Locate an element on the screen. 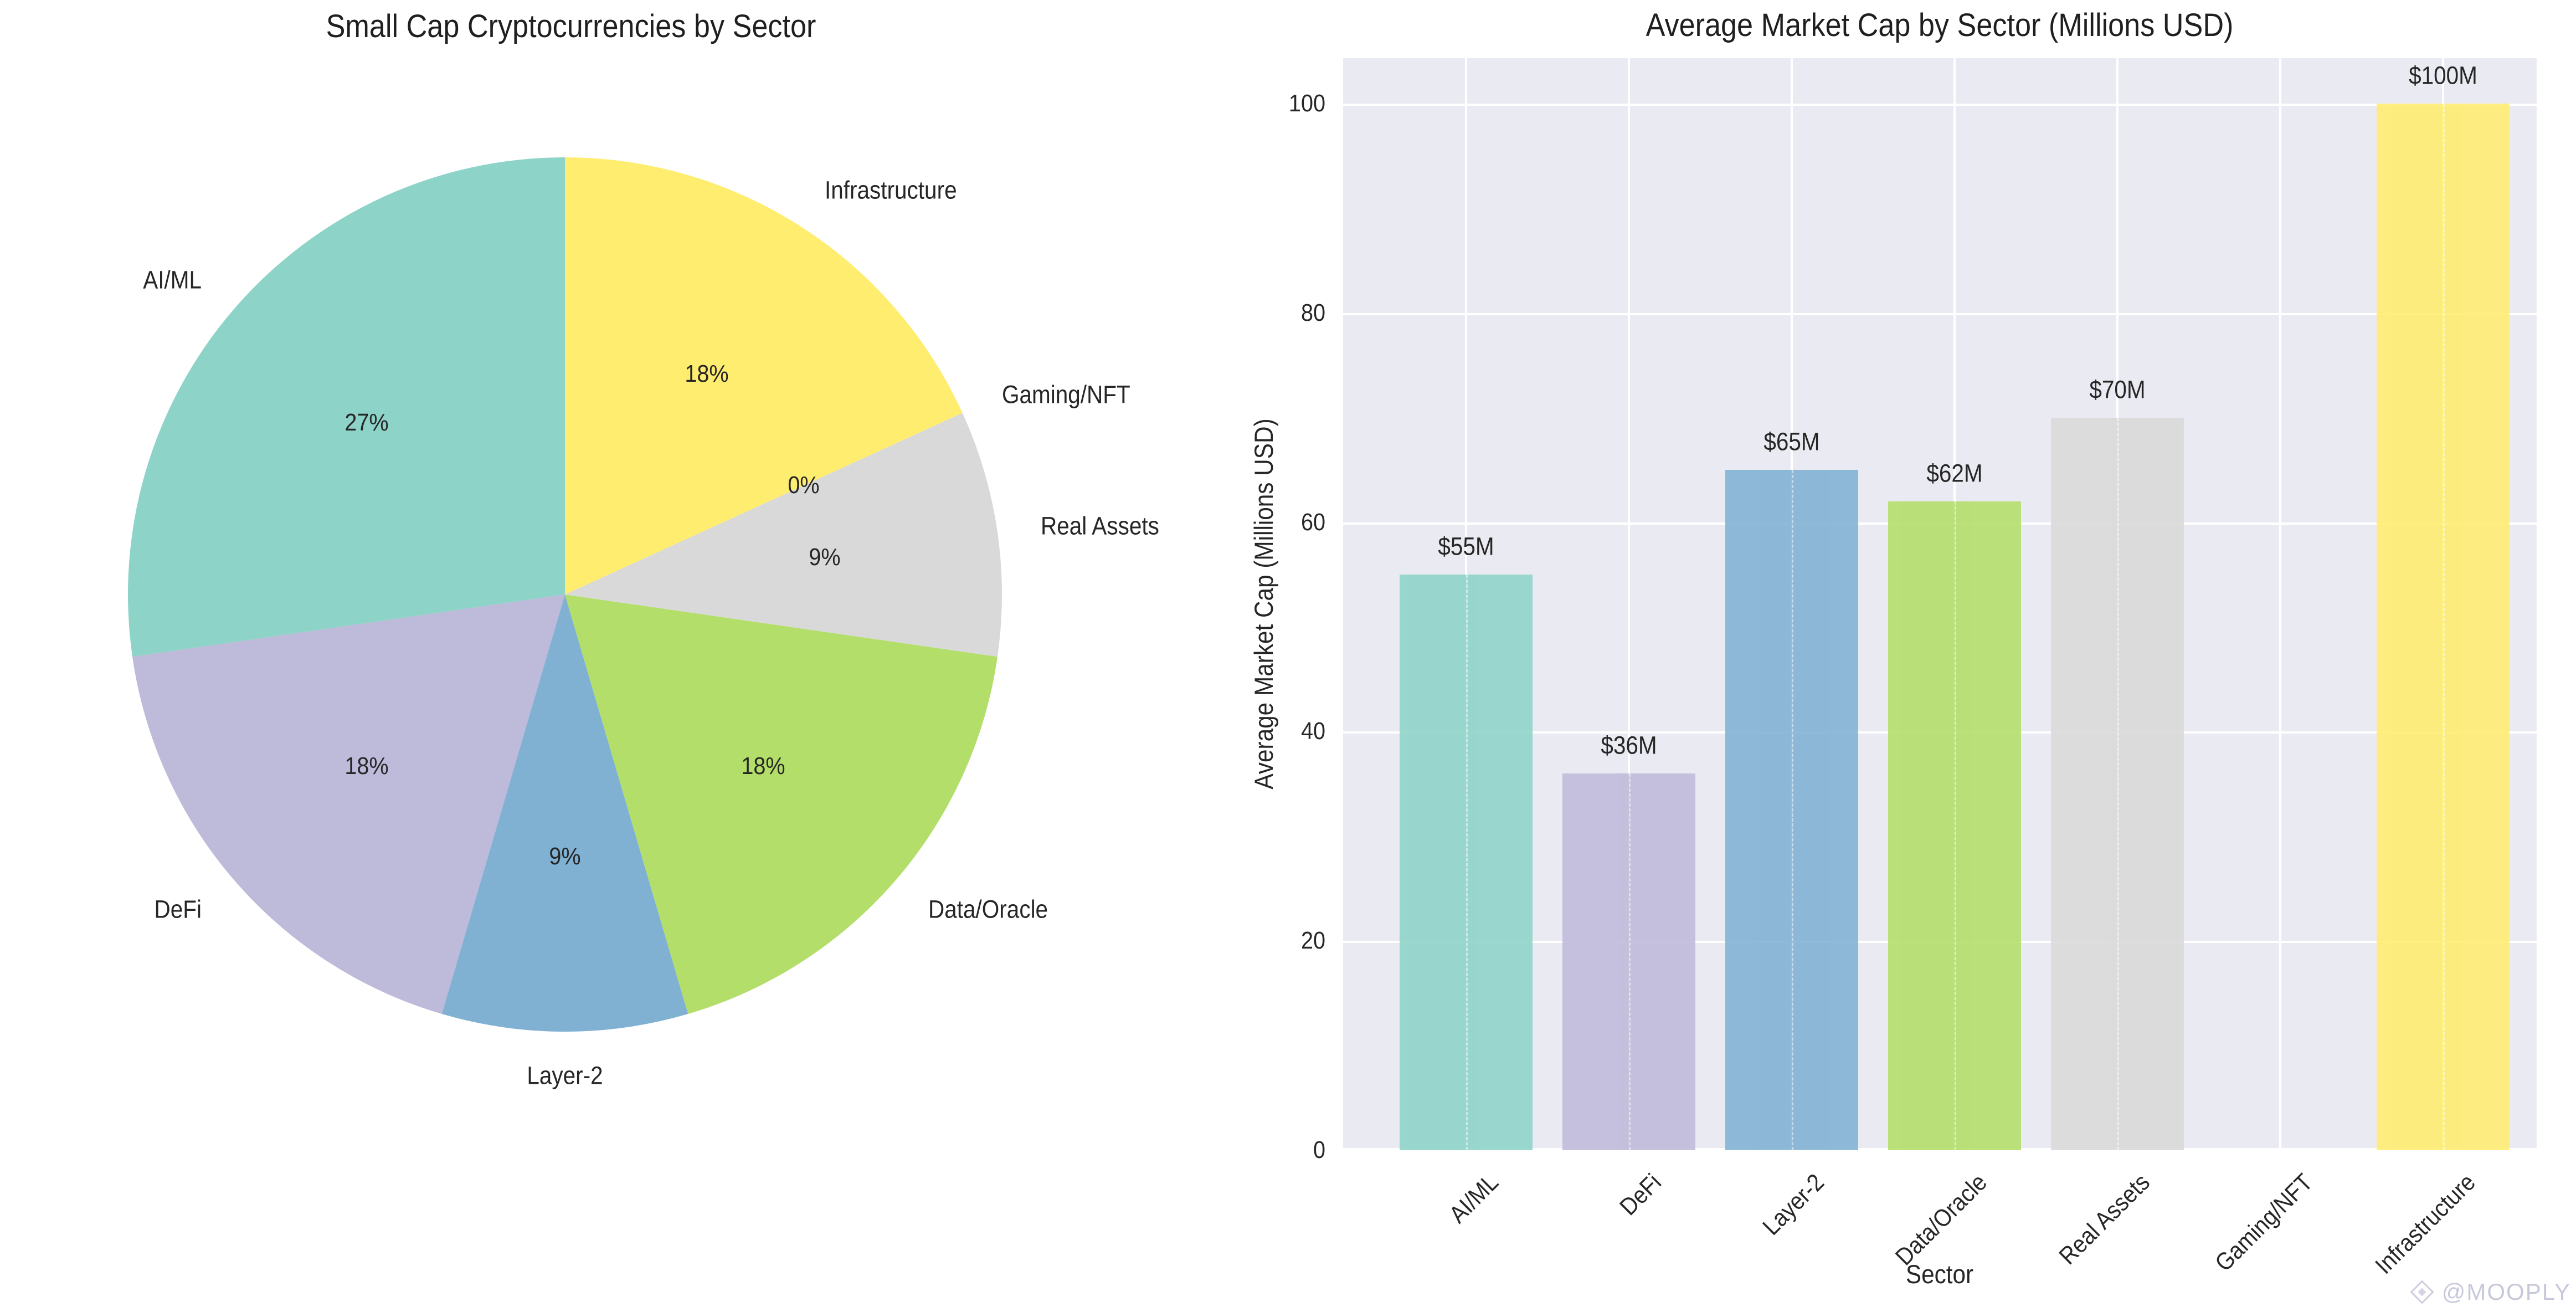 The width and height of the screenshot is (2576, 1312). bar-value-3: $62M is located at coordinates (1954, 473).